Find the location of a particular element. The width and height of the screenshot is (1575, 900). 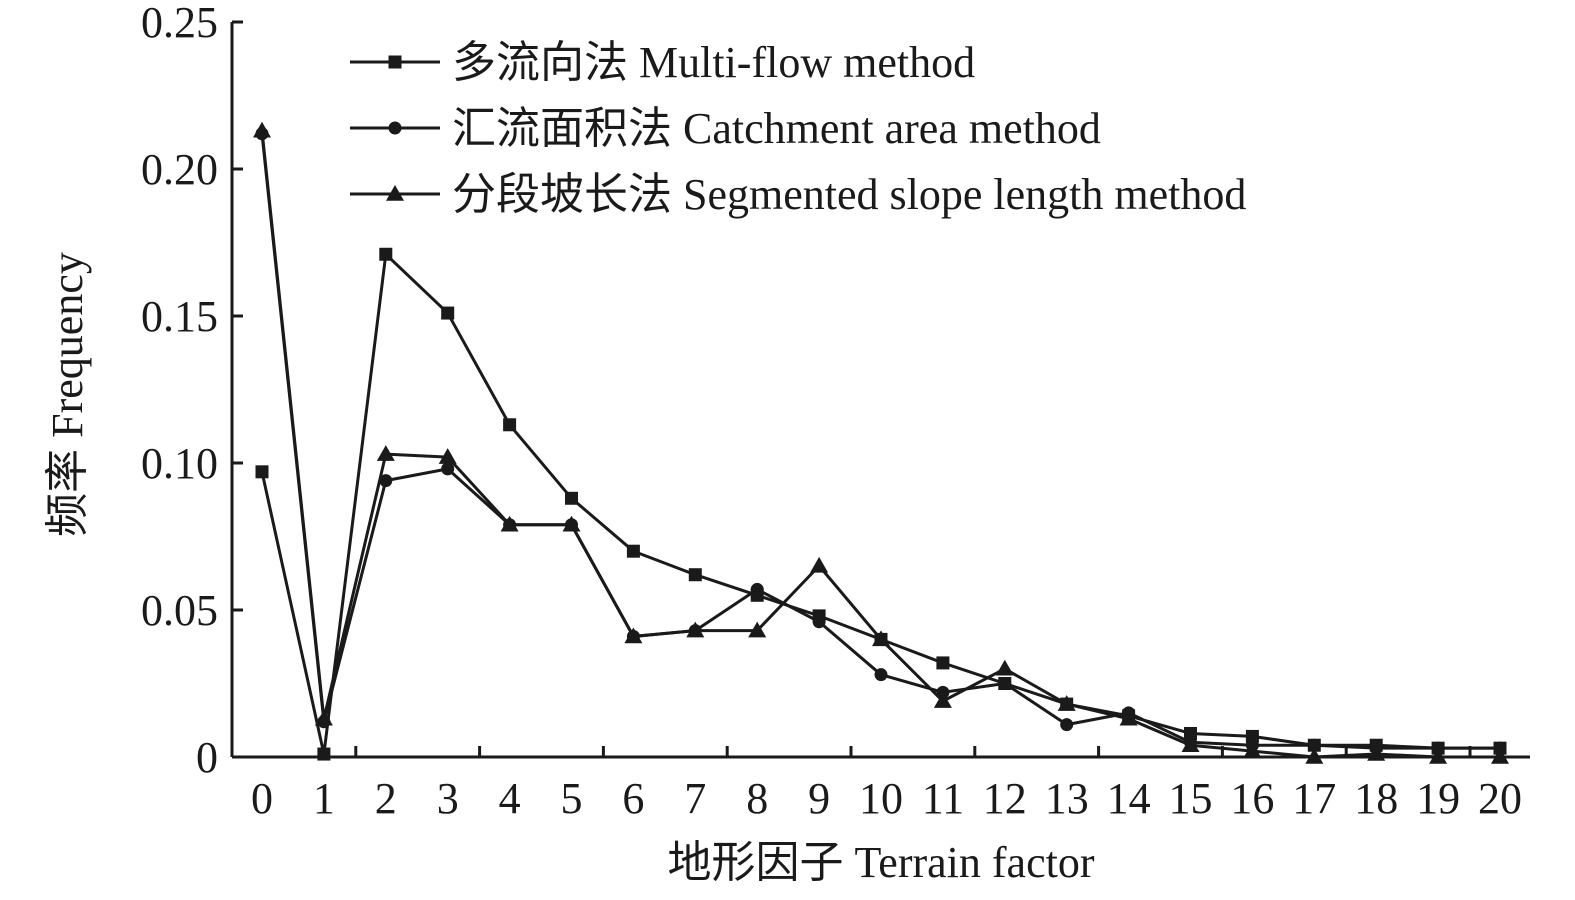

x-tick-label: 9 is located at coordinates (819, 798).